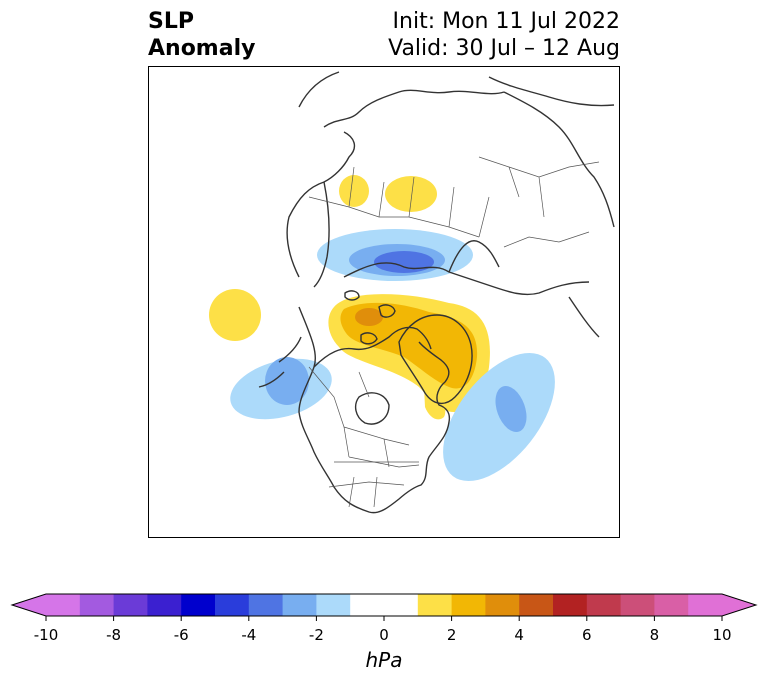  I want to click on colorbar-tick-label: 2, so click(451, 635).